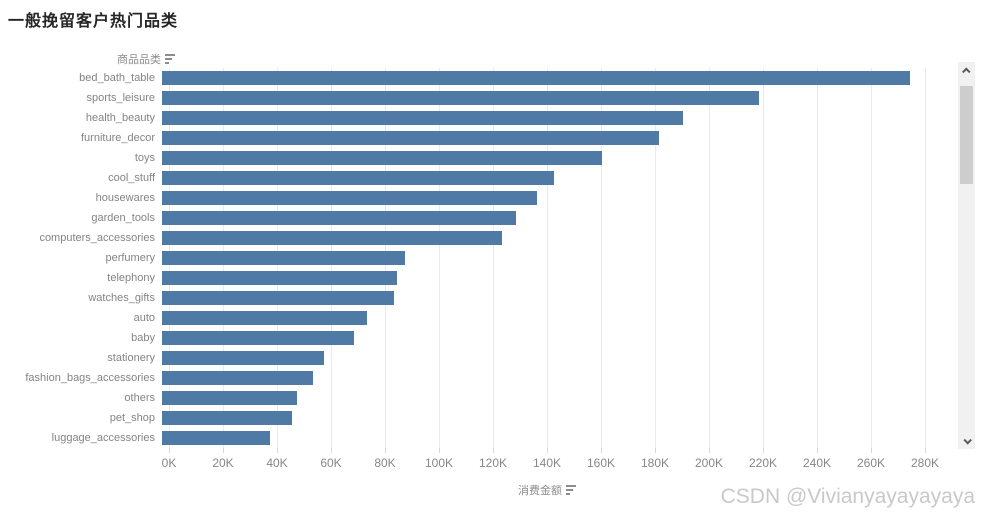 Image resolution: width=982 pixels, height=512 pixels. Describe the element at coordinates (120, 98) in the screenshot. I see `category-label: sports_leisure` at that location.